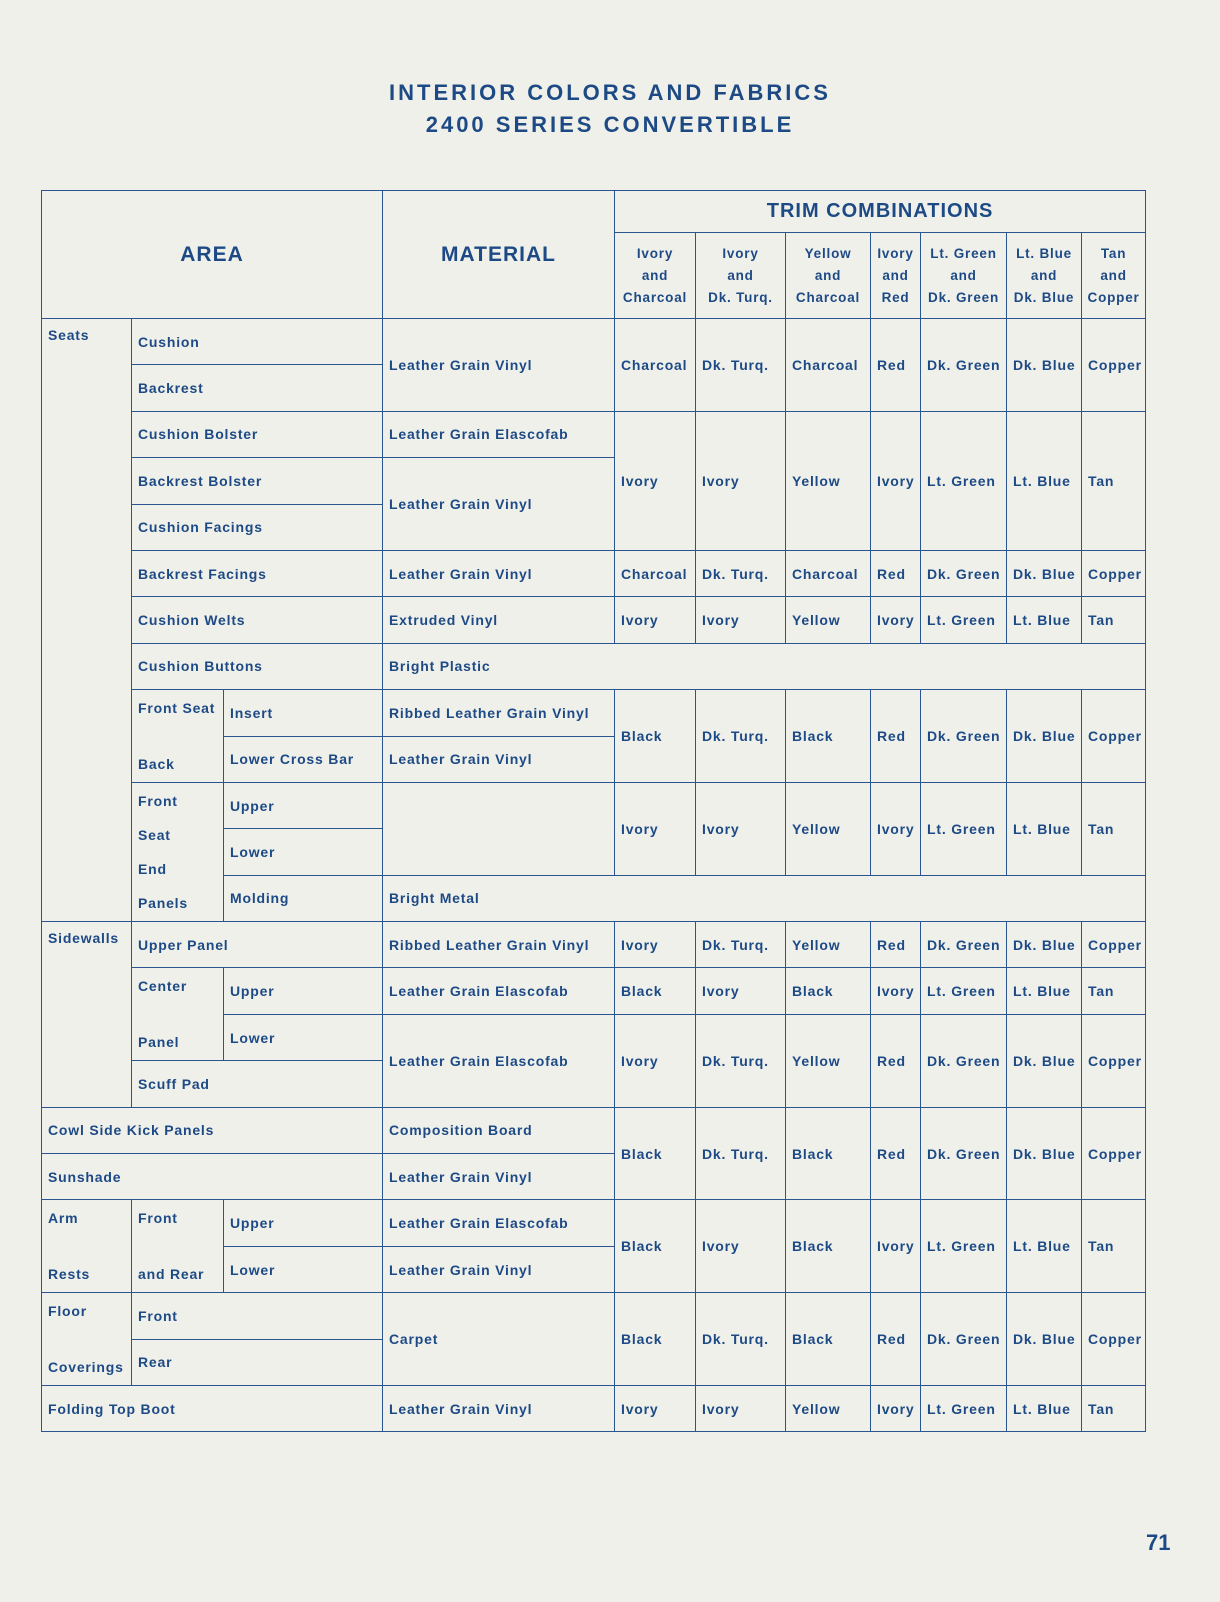 This screenshot has height=1602, width=1220. Describe the element at coordinates (257, 620) in the screenshot. I see `table-cell: Cushion Welts` at that location.